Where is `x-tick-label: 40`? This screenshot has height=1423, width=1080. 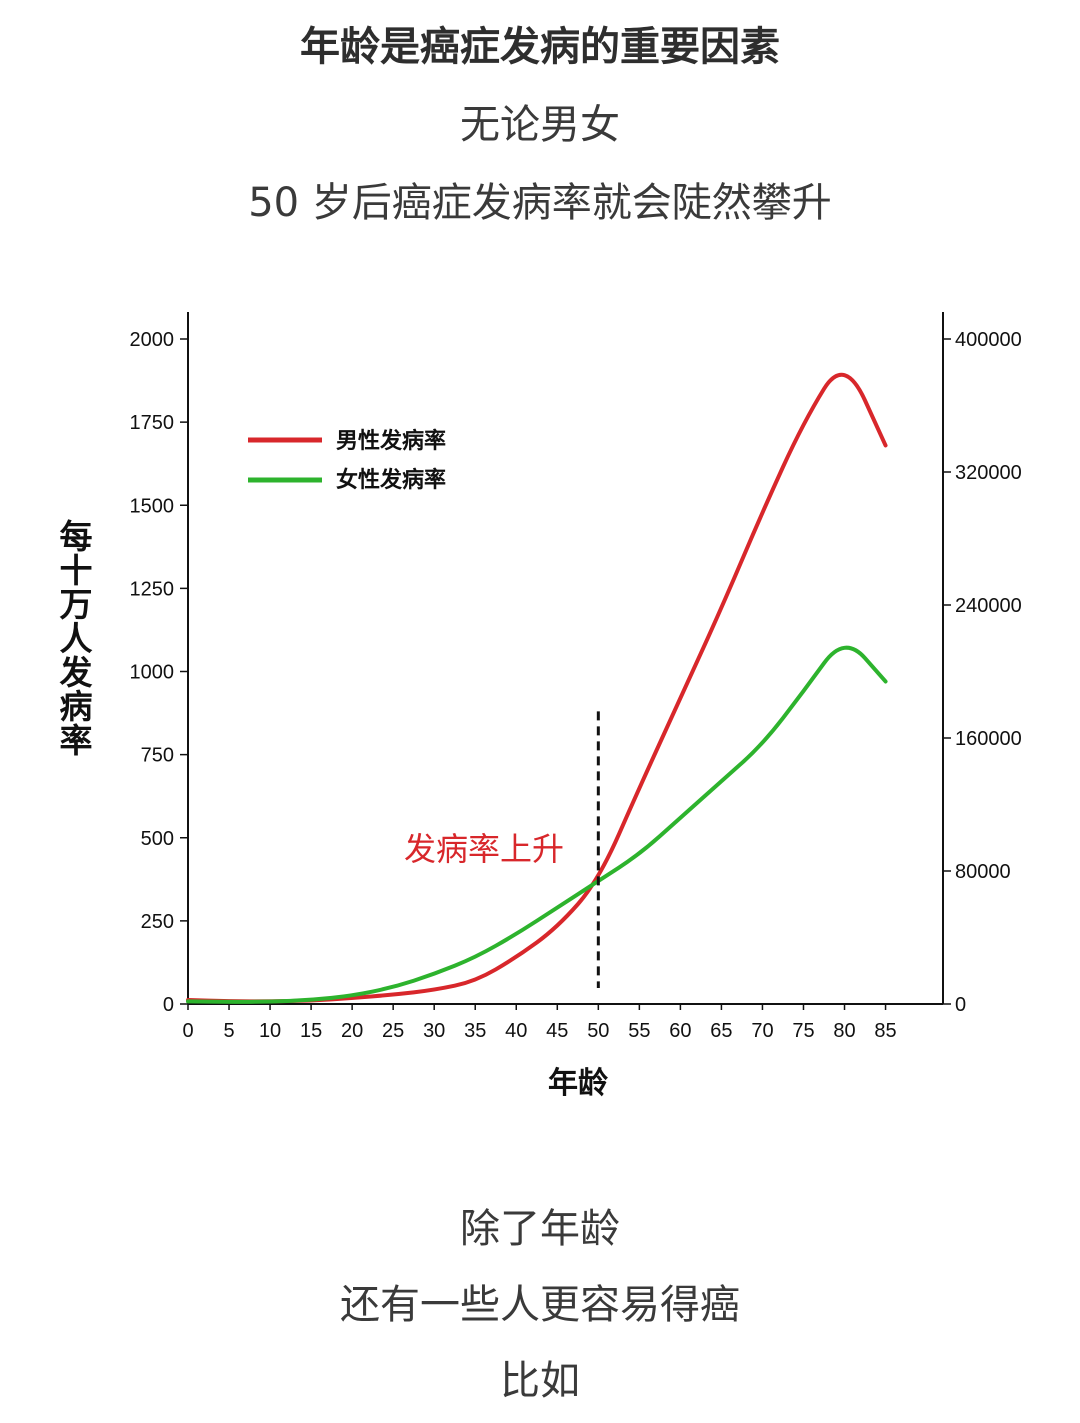 x-tick-label: 40 is located at coordinates (516, 1031).